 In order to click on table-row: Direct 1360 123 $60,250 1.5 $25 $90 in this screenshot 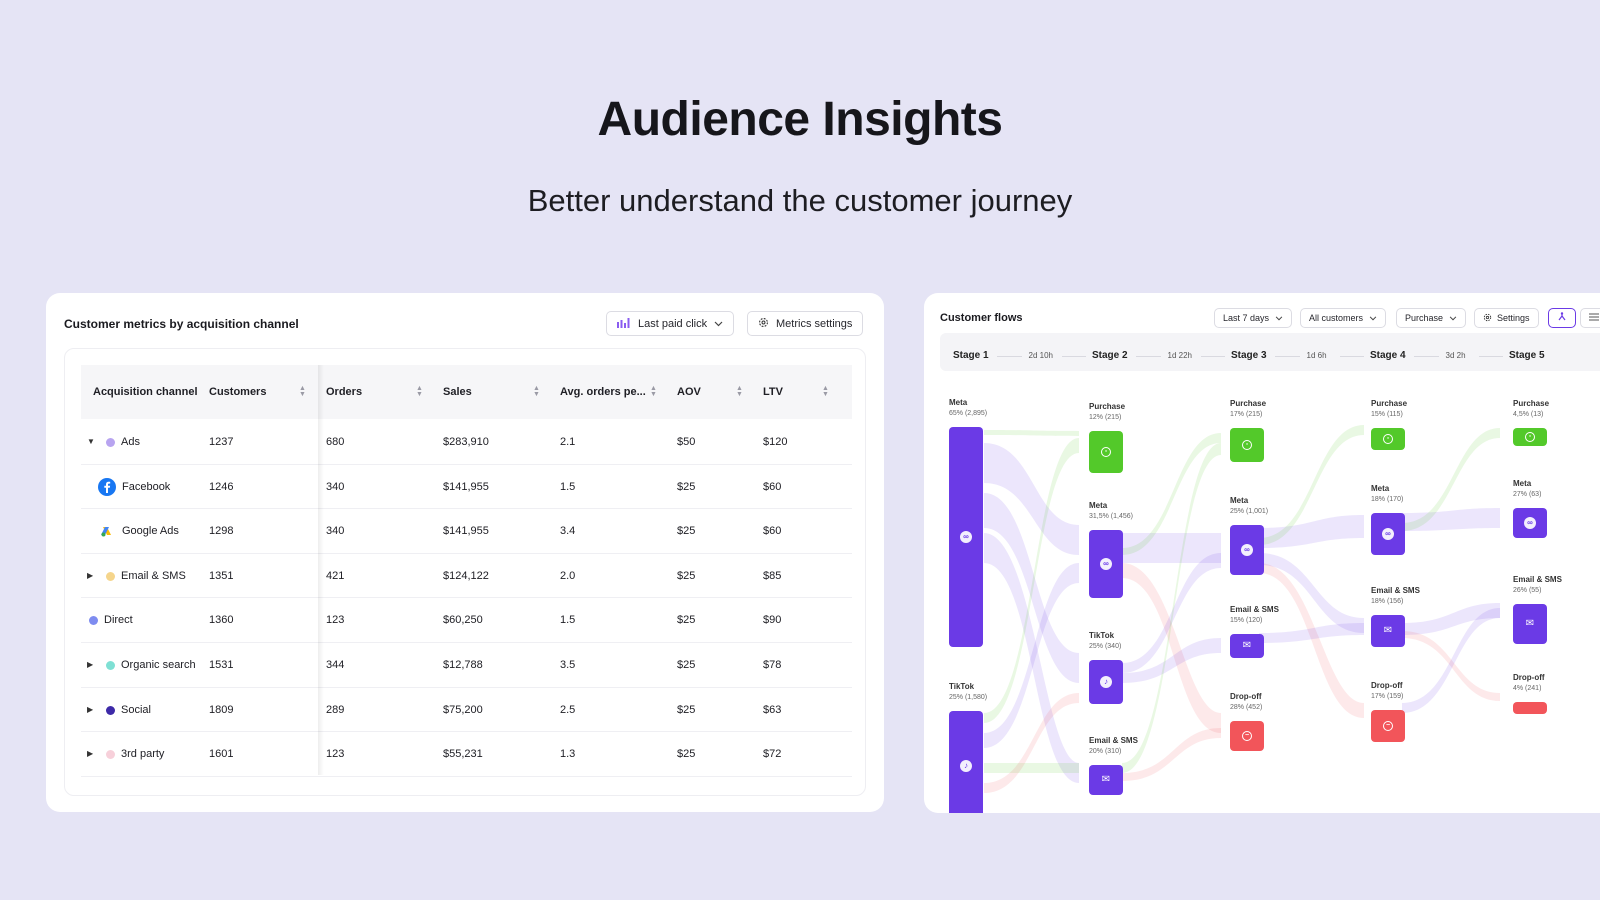, I will do `click(466, 620)`.